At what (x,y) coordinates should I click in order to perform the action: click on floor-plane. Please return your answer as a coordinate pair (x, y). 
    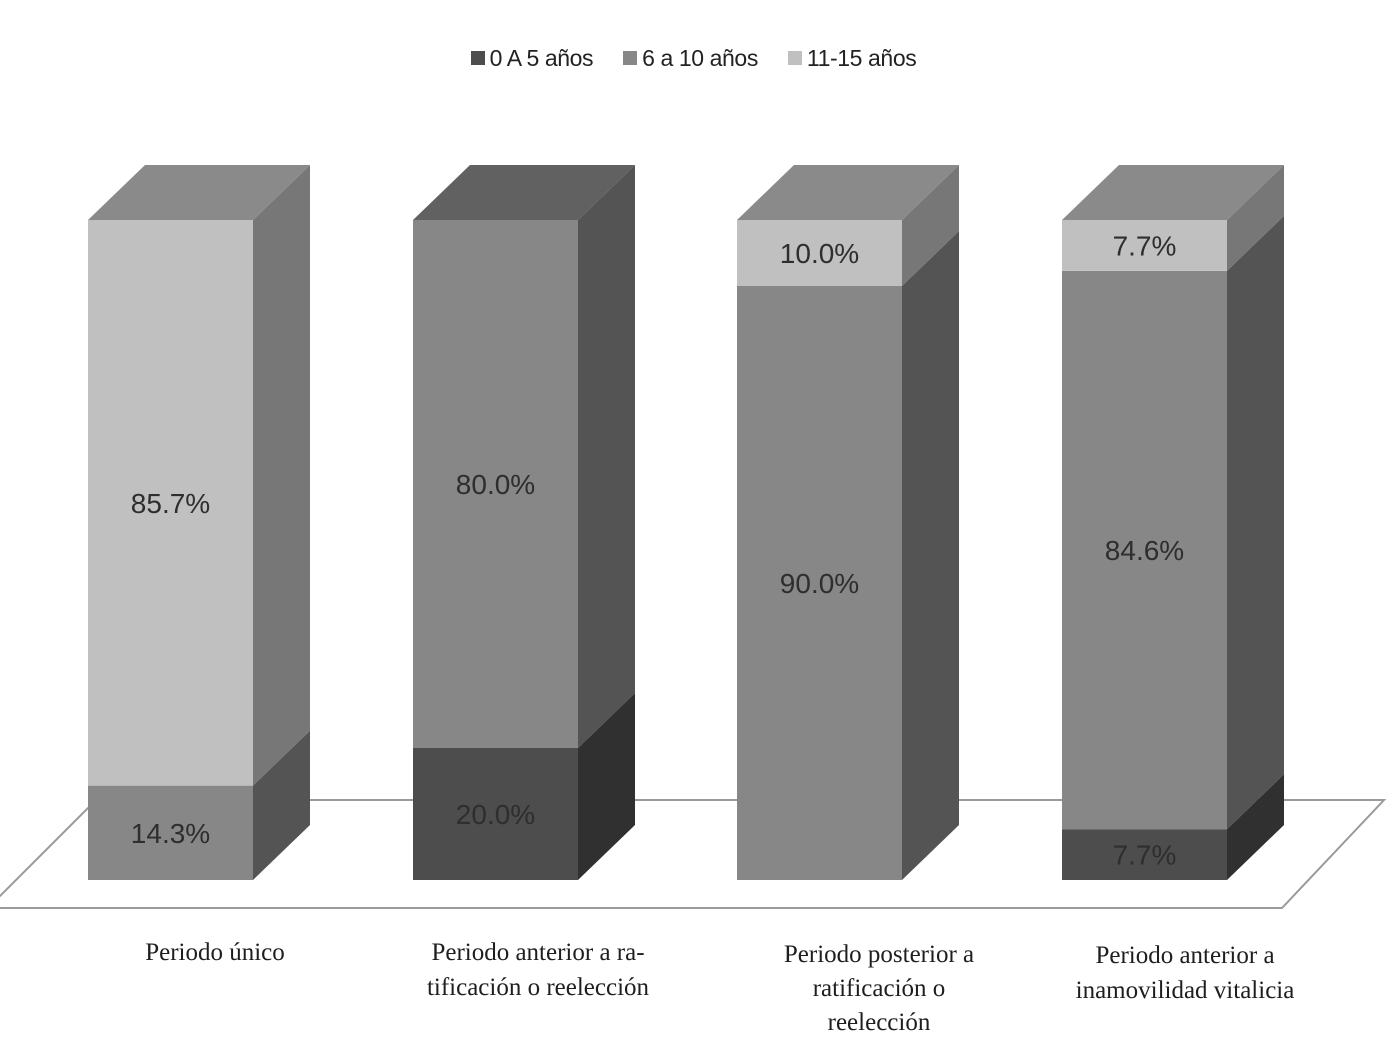
    Looking at the image, I should click on (693, 854).